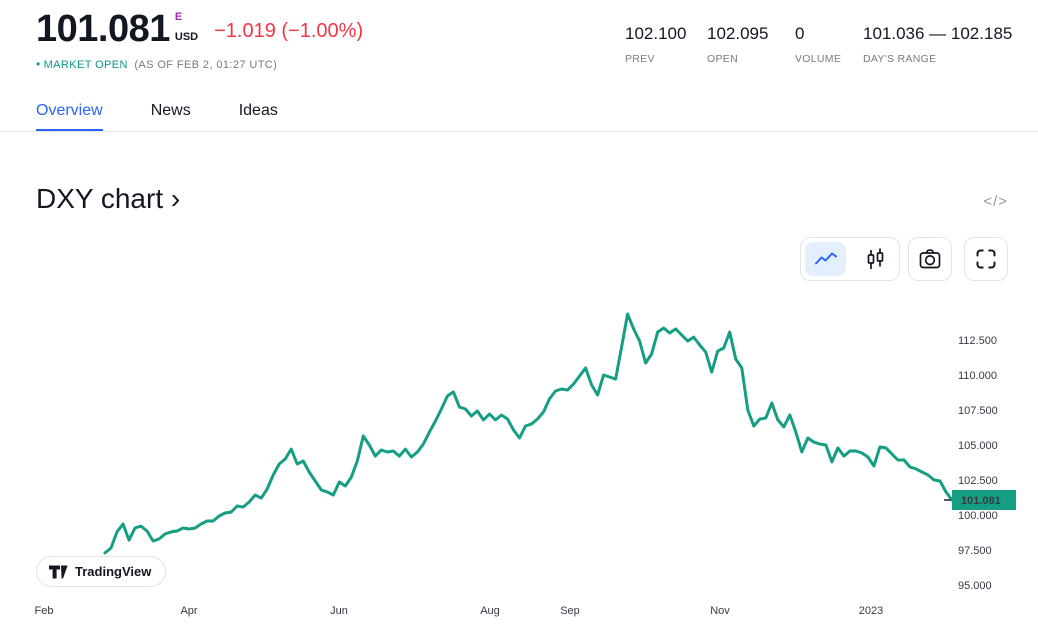 Image resolution: width=1038 pixels, height=633 pixels. I want to click on tab-bar: Overview News Ideas, so click(157, 117).